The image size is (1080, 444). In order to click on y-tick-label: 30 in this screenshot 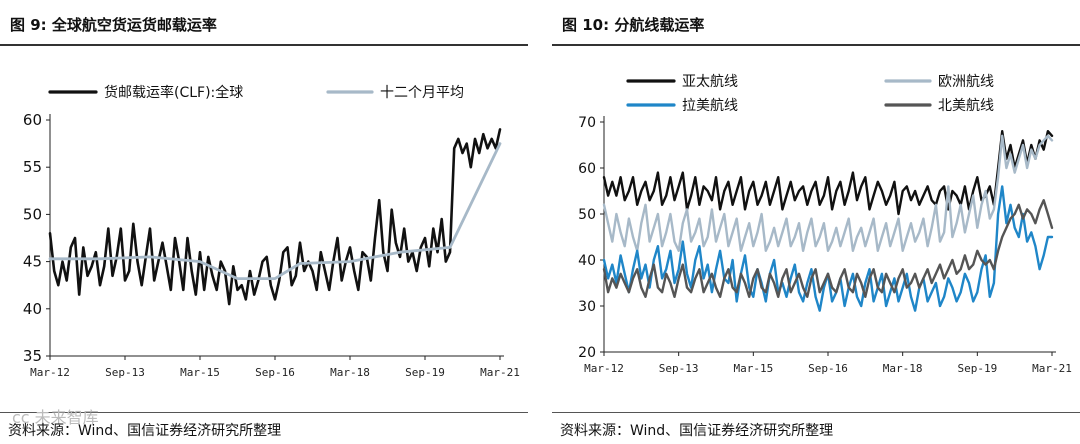, I will do `click(587, 307)`.